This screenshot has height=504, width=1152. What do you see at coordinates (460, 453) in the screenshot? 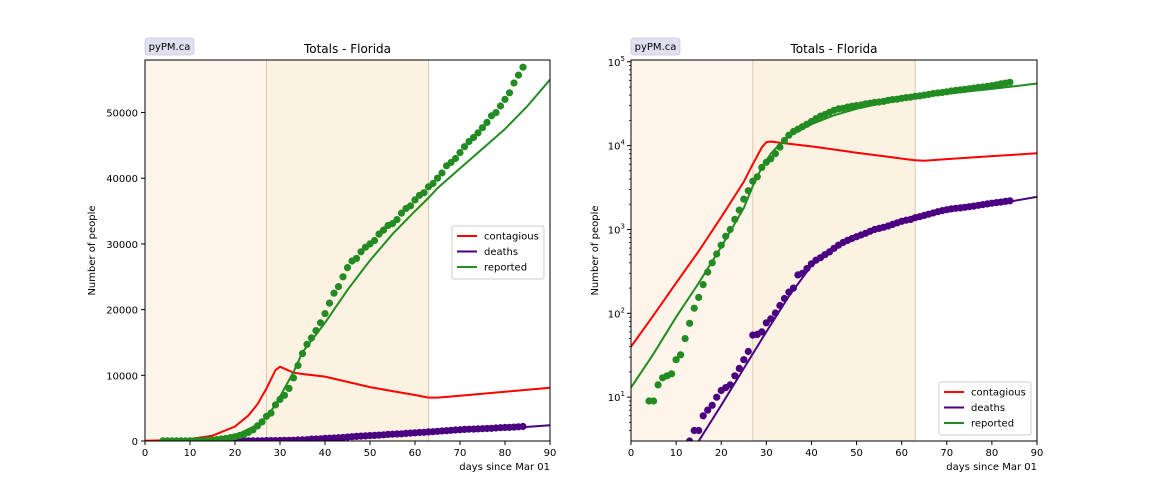
I see `x-tick-label: 70` at bounding box center [460, 453].